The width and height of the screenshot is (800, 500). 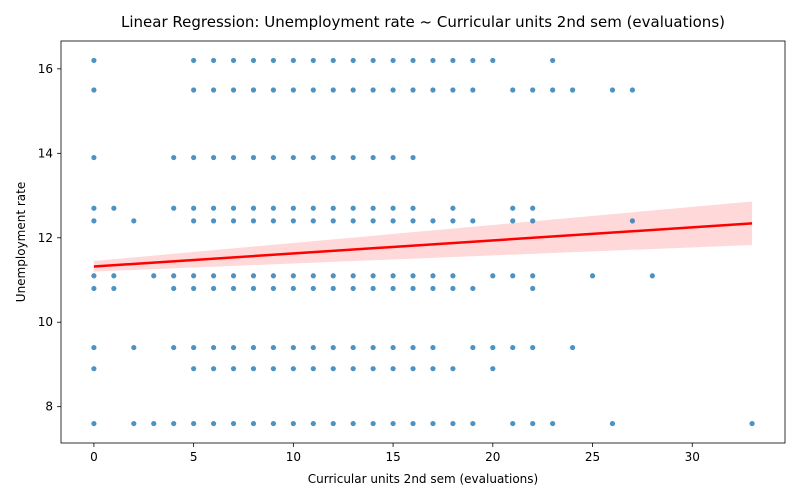 What do you see at coordinates (492, 457) in the screenshot?
I see `x-tick-label: 20` at bounding box center [492, 457].